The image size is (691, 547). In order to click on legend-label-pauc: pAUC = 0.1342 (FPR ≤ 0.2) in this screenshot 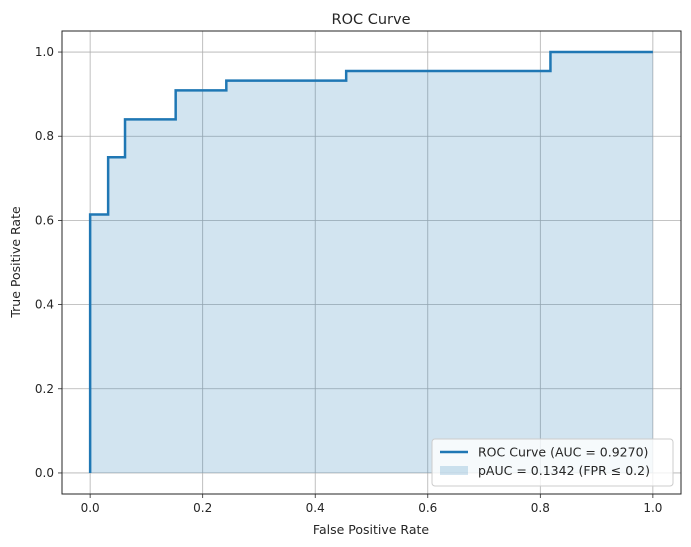, I will do `click(564, 470)`.